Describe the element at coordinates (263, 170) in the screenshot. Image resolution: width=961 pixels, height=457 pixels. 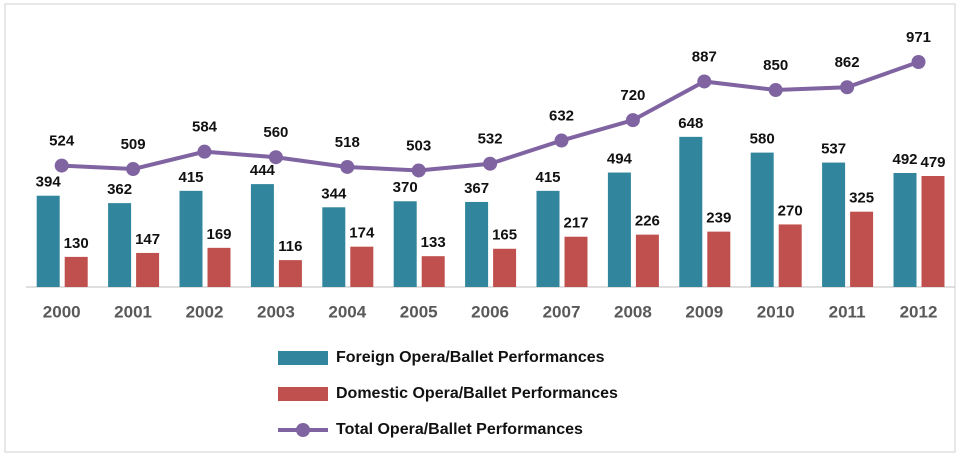
I see `bar-label: 444` at that location.